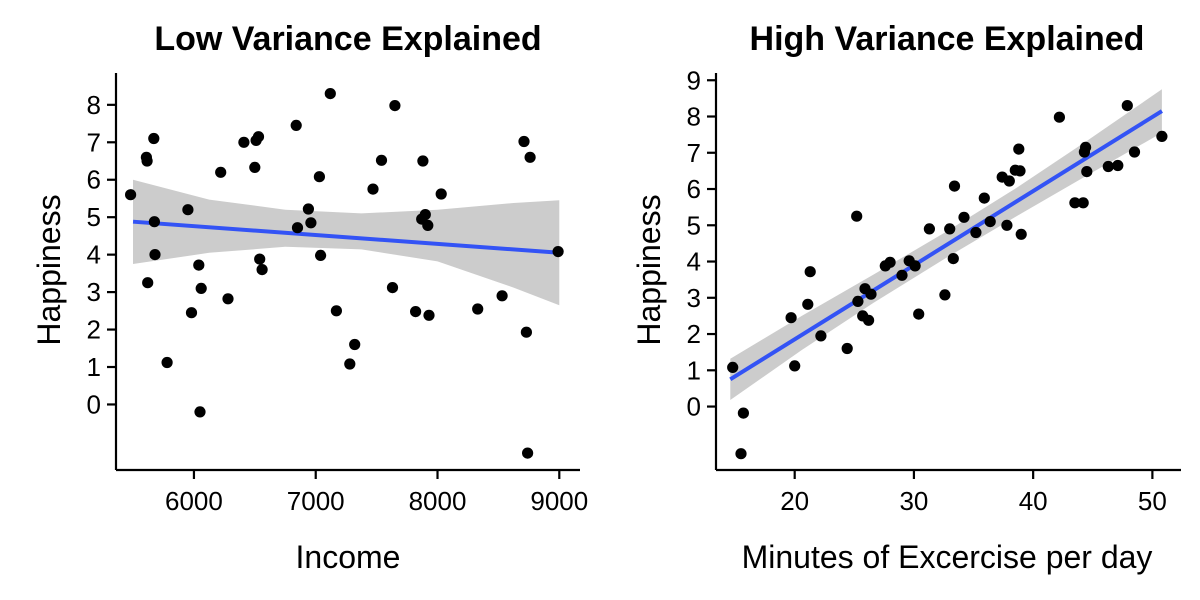 The image size is (1200, 600). I want to click on high-variance-y-tick-label: 2, so click(694, 334).